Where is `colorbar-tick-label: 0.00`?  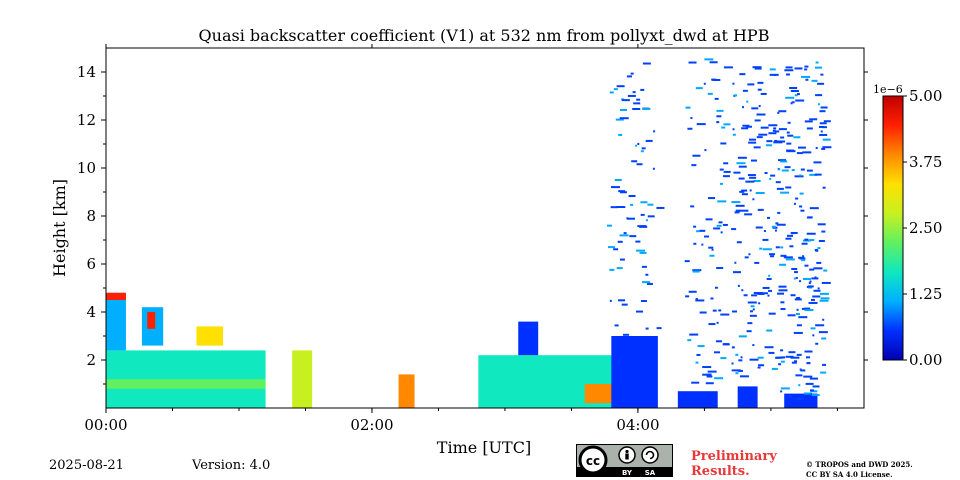
colorbar-tick-label: 0.00 is located at coordinates (925, 360).